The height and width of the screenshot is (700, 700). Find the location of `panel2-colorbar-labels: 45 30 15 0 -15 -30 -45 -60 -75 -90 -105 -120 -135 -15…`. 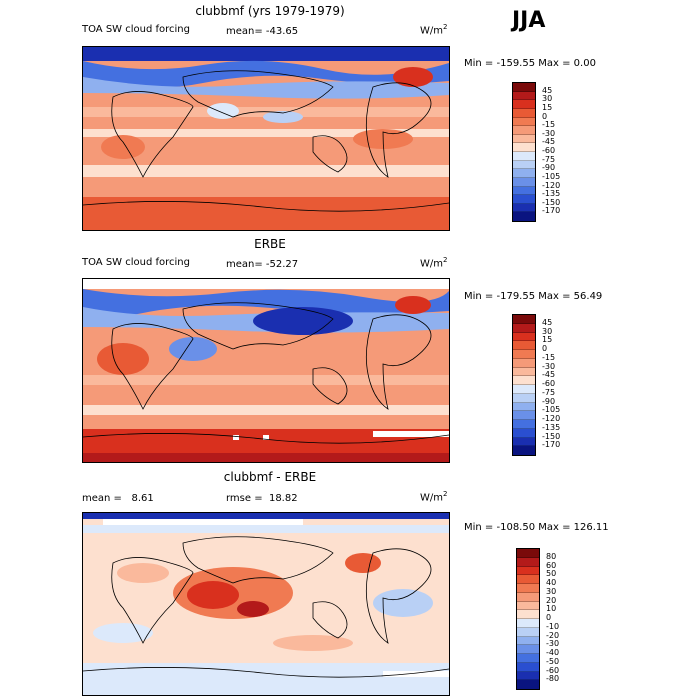

panel2-colorbar-labels: 45 30 15 0 -15 -30 -45 -60 -75 -90 -105 -120 -135 -15… is located at coordinates (562, 385).